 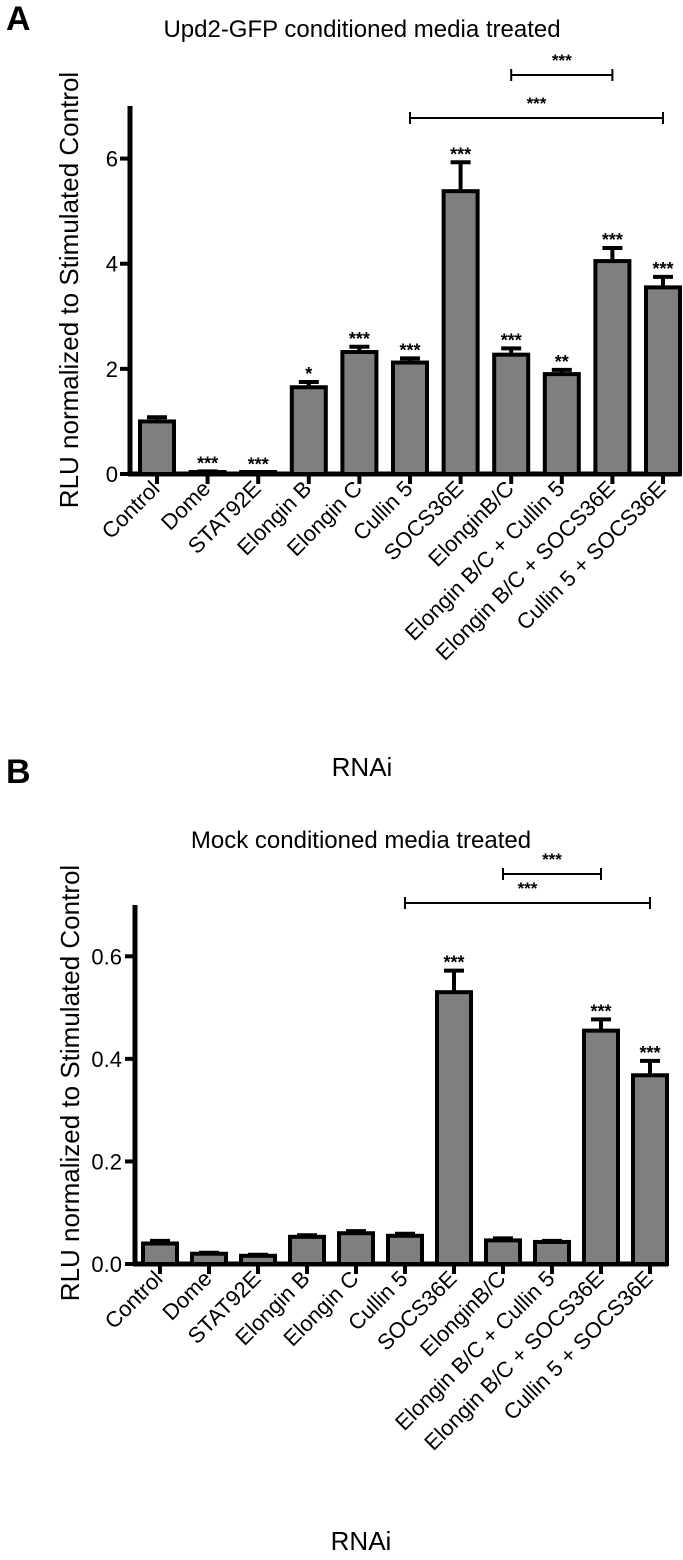 What do you see at coordinates (112, 264) in the screenshot?
I see `y-tick-label: 4` at bounding box center [112, 264].